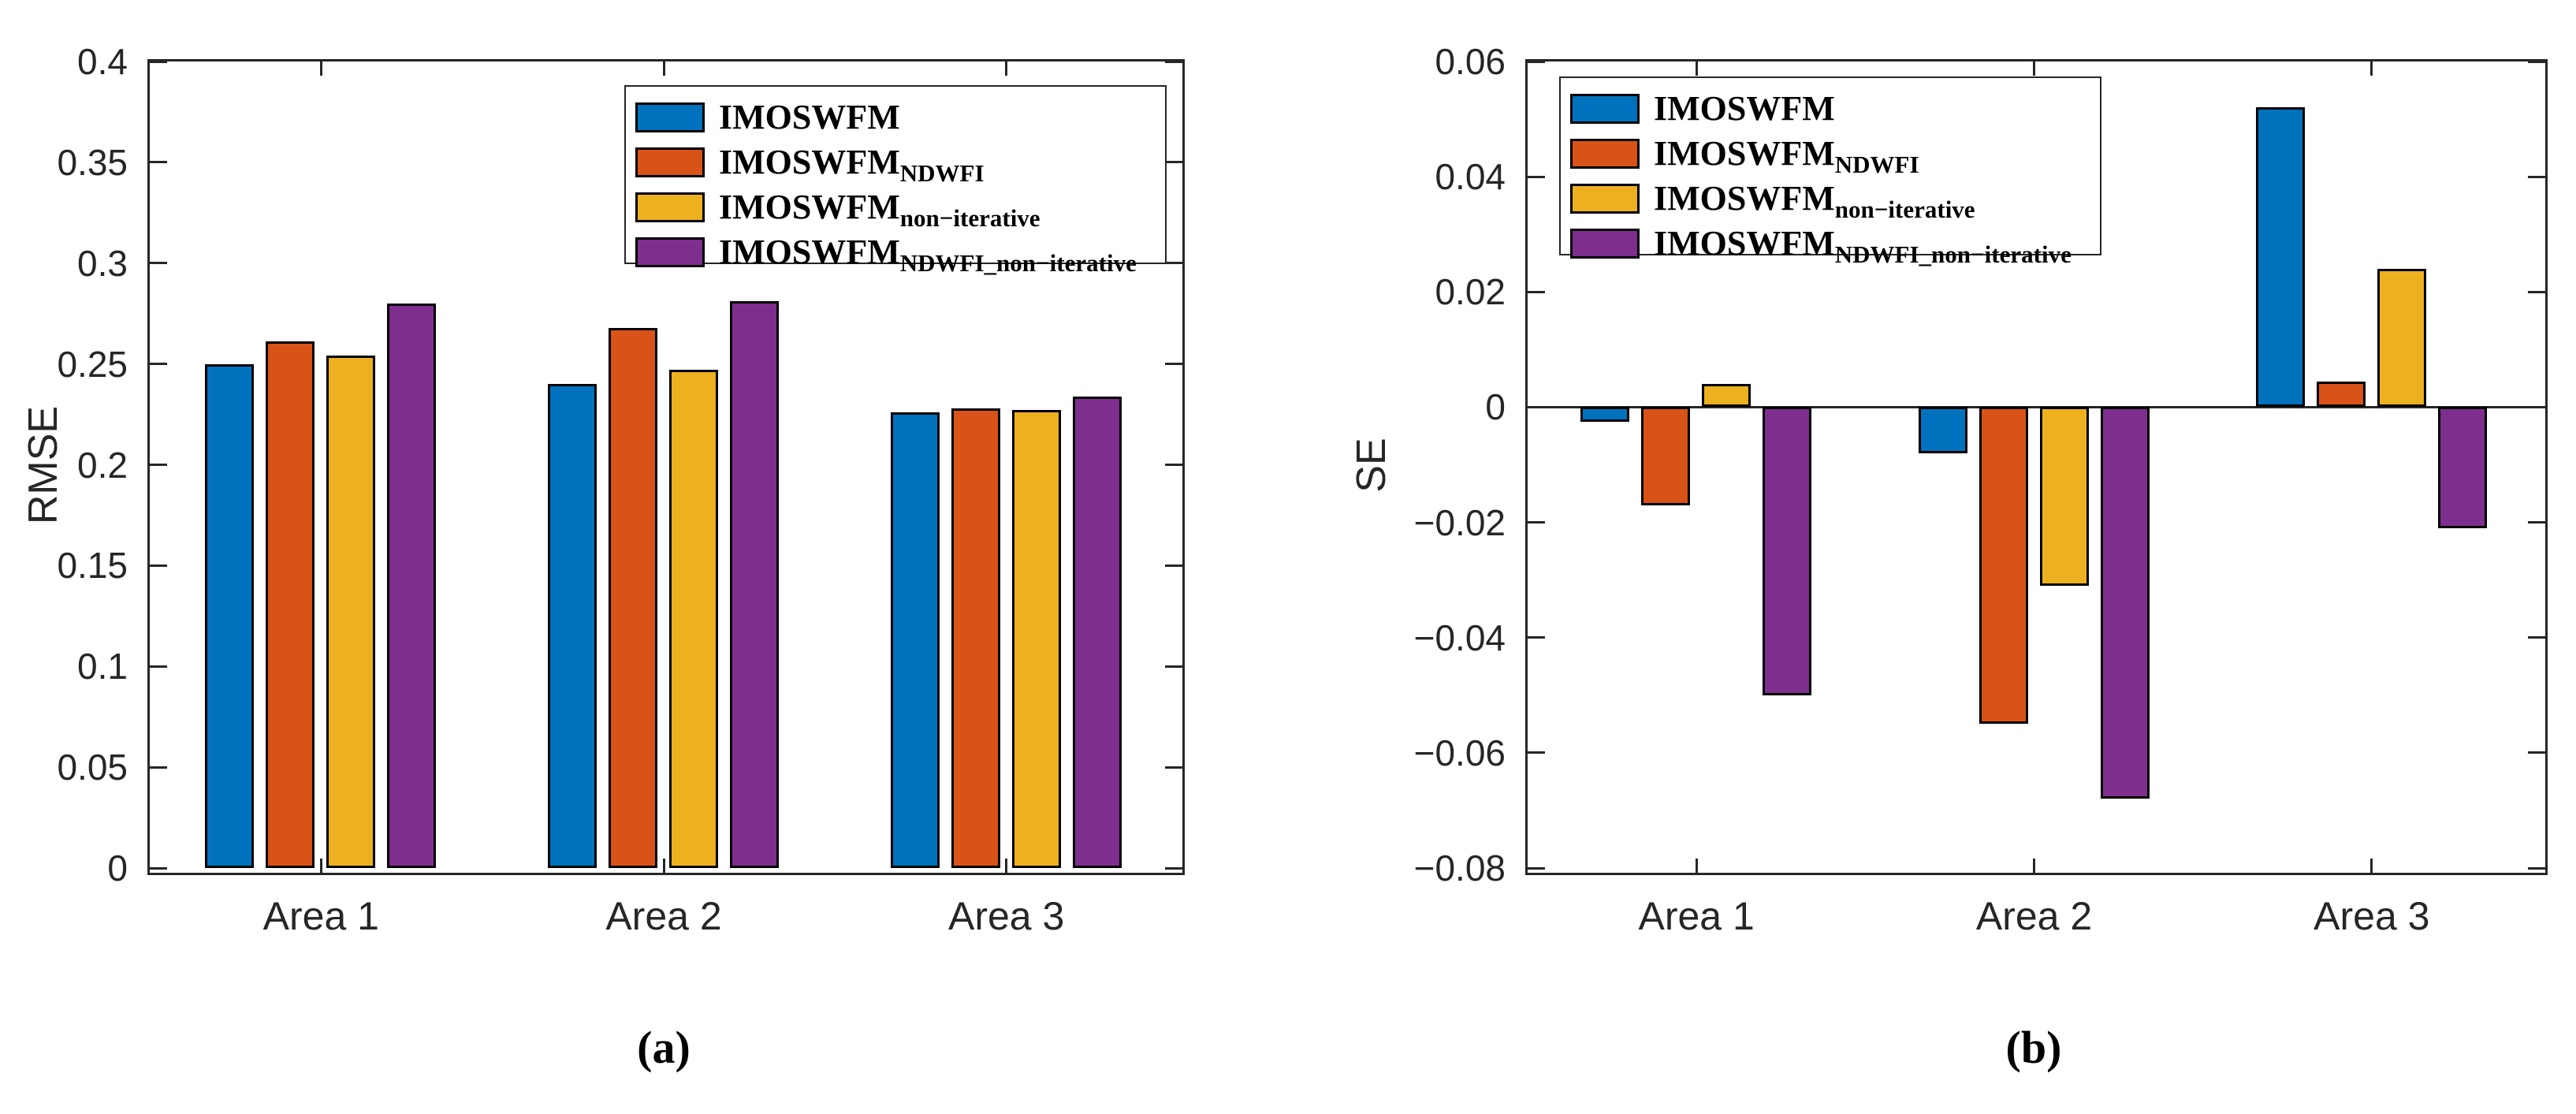  I want to click on x-tick-label: Area 2, so click(663, 916).